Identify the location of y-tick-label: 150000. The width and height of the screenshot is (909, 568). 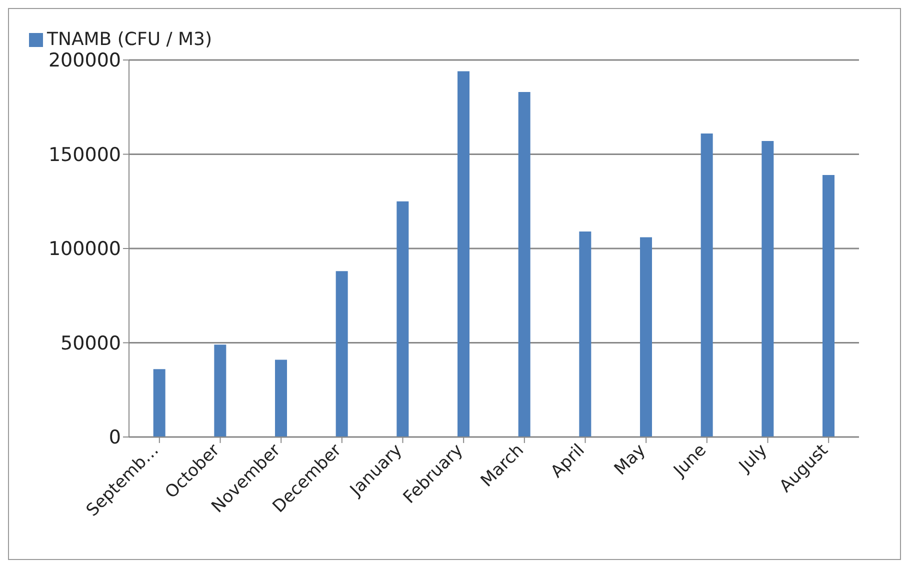
(84, 155).